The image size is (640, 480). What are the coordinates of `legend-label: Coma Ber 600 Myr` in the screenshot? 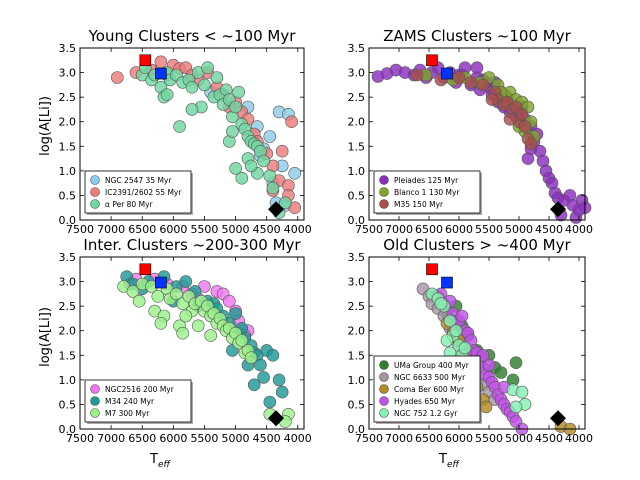 It's located at (429, 389).